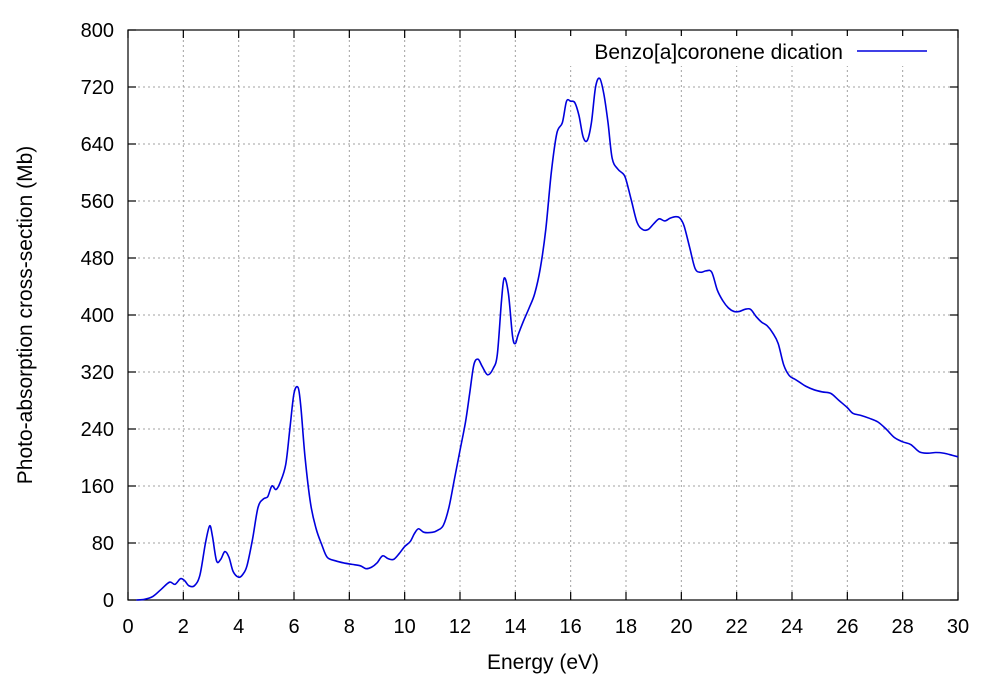 Image resolution: width=1000 pixels, height=700 pixels. What do you see at coordinates (97, 145) in the screenshot?
I see `y-tick-label: 640` at bounding box center [97, 145].